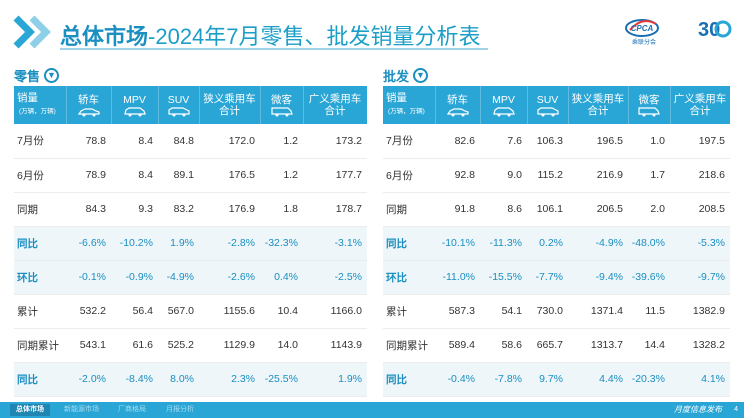 The width and height of the screenshot is (744, 418). What do you see at coordinates (104, 36) in the screenshot?
I see `title-bold: 总体市场` at bounding box center [104, 36].